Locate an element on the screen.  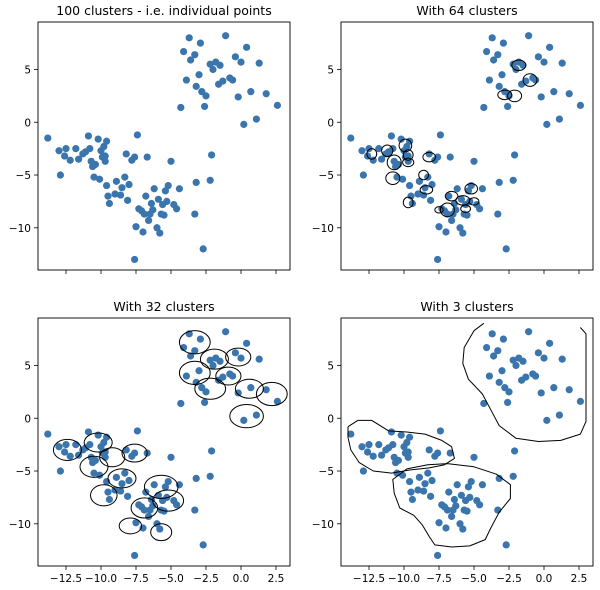
overlay-layer is located at coordinates (170, 436).